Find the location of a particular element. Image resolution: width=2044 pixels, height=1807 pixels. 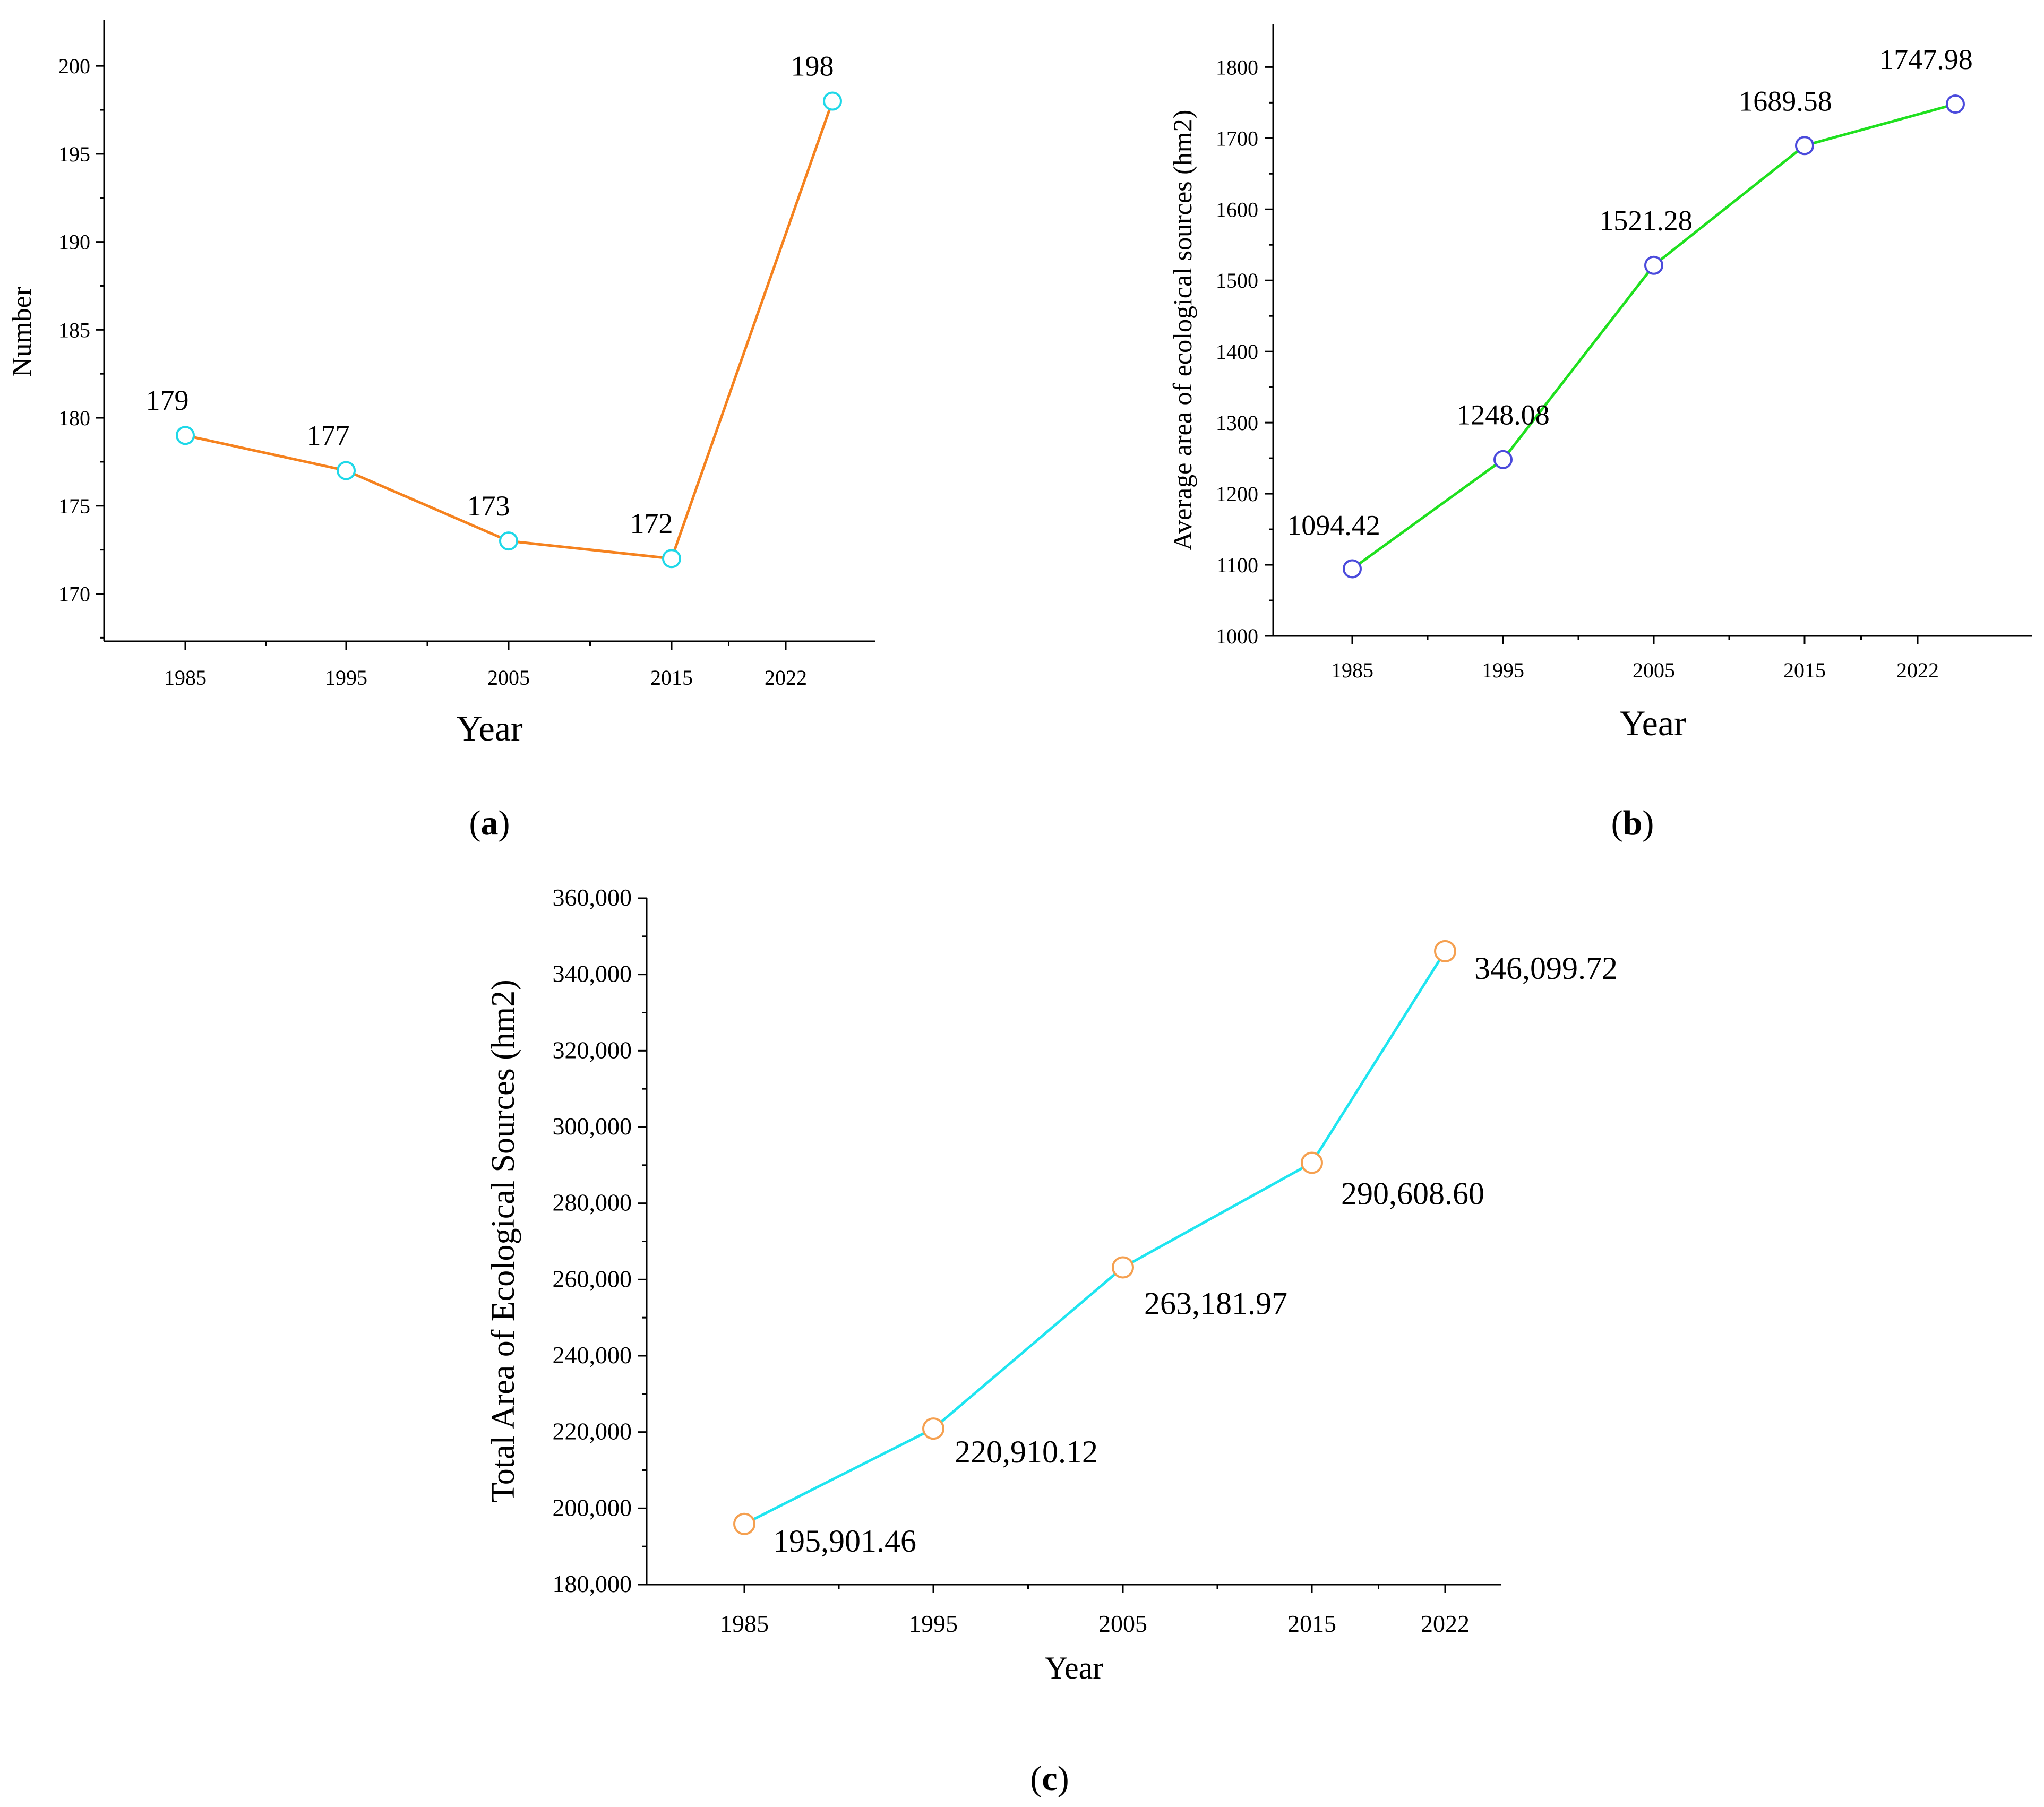

panel-b-x-tick-label: 2005 is located at coordinates (1654, 670).